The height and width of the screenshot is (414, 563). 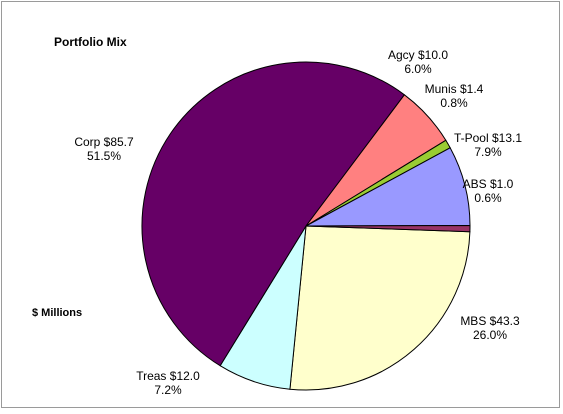 I want to click on slice-label-corp: Corp $85.7 51.5%, so click(x=104, y=149).